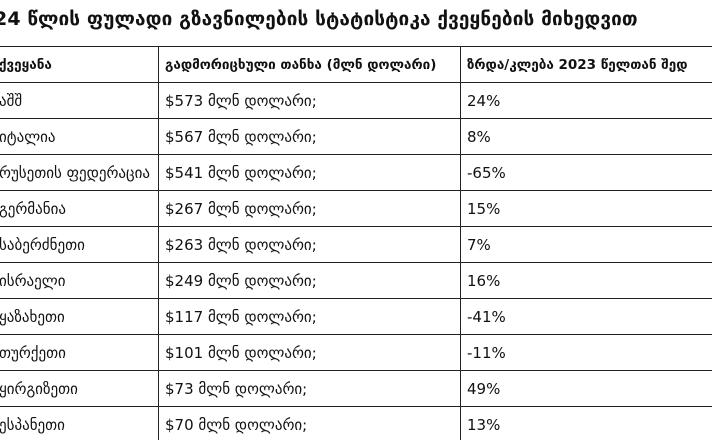 This screenshot has height=440, width=712. Describe the element at coordinates (586, 352) in the screenshot. I see `cell-change: -11%` at that location.